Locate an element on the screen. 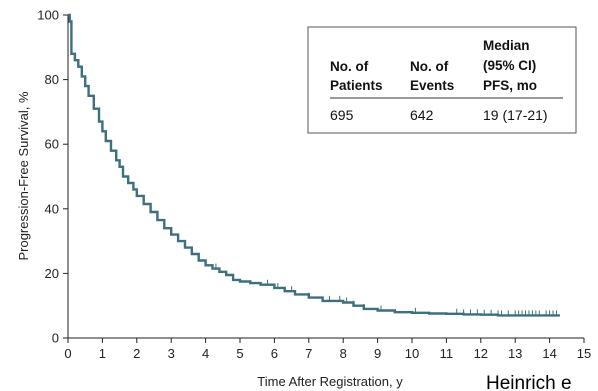 The height and width of the screenshot is (391, 598). y-tick-label: 80 is located at coordinates (52, 79).